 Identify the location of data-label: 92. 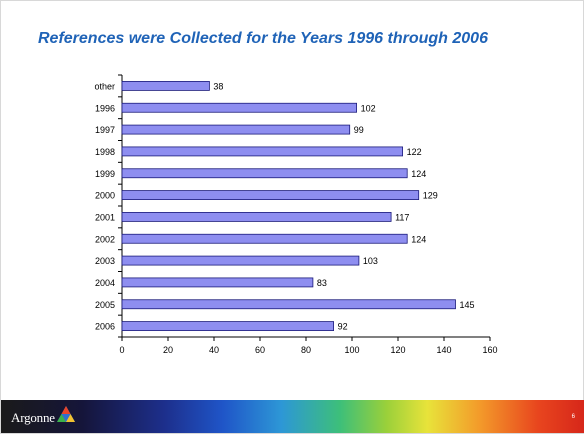
(343, 327).